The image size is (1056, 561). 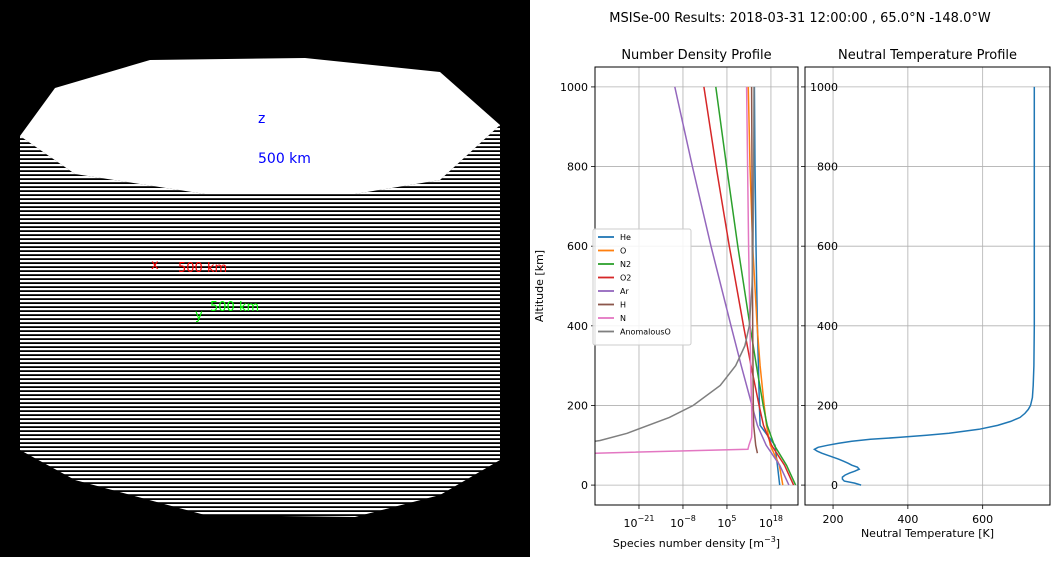 I want to click on density-series-he, so click(x=767, y=286).